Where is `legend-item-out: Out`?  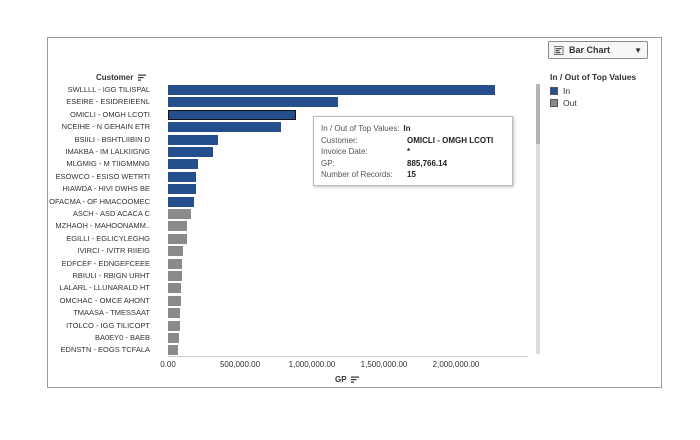
legend-item-out: Out is located at coordinates (593, 103).